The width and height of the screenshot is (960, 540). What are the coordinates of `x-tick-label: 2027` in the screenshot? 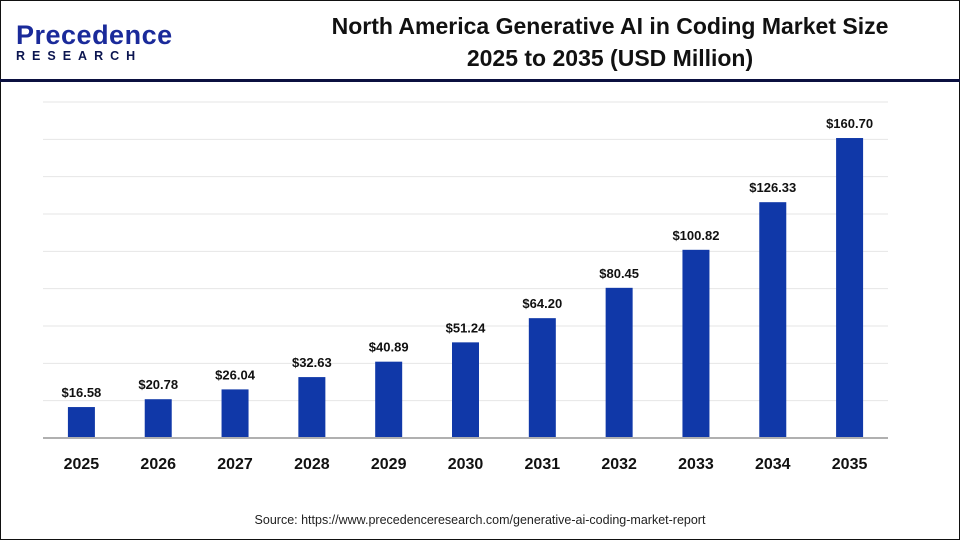 It's located at (235, 464).